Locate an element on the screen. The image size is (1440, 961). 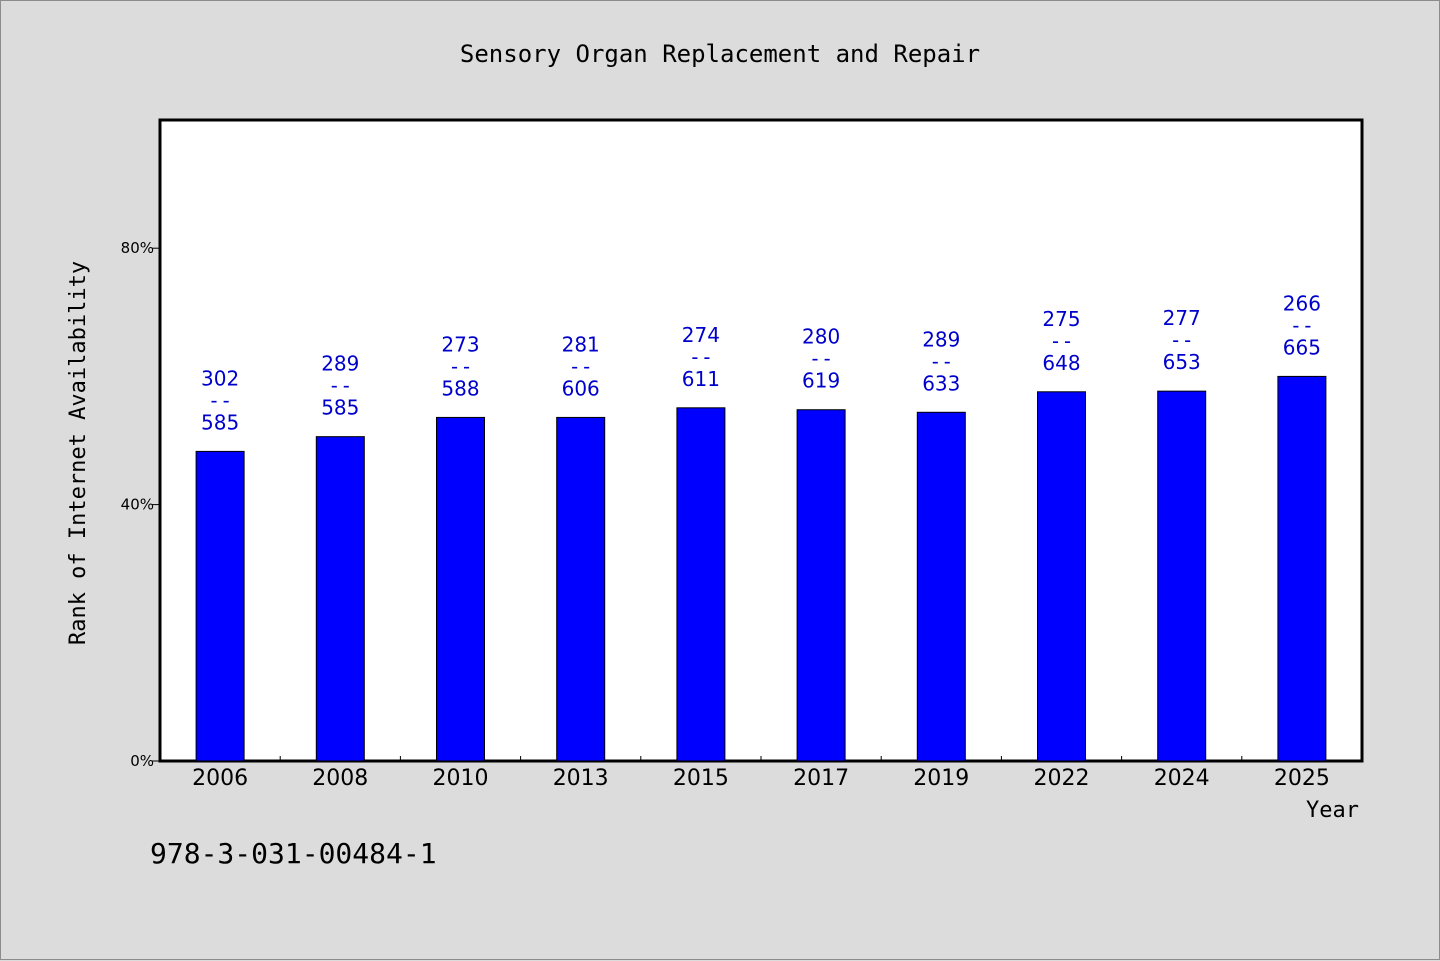
data-label-top: 266 is located at coordinates (1302, 303).